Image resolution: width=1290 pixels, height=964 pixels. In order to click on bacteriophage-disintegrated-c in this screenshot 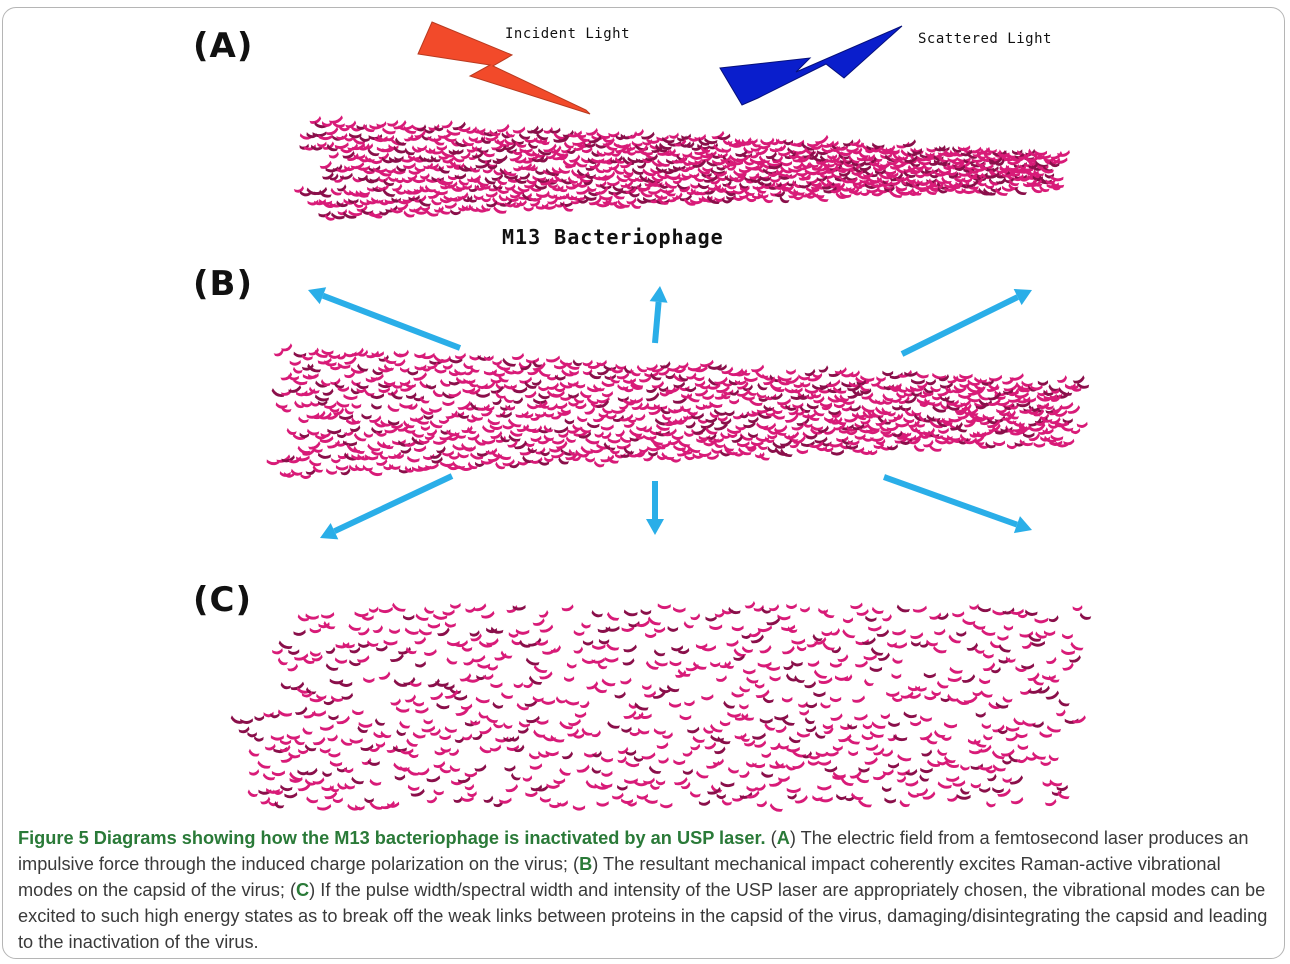, I will do `click(661, 706)`.